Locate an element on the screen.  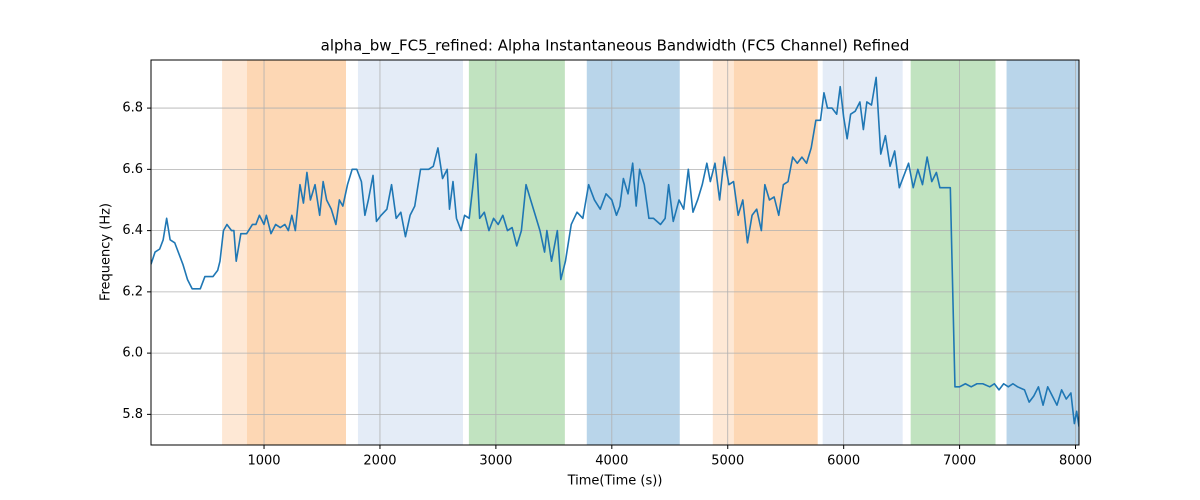
x-tick-label: 6000 is located at coordinates (843, 461).